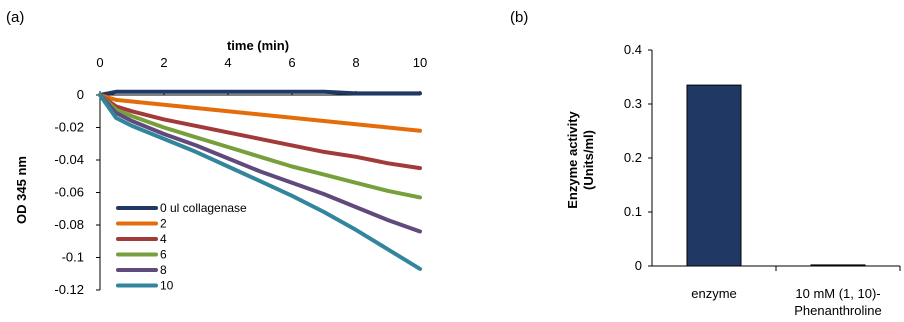 The image size is (904, 322). I want to click on chart-b-category-labels: enzyme 10 mM (1, 10)- Phenanthroline, so click(786, 302).